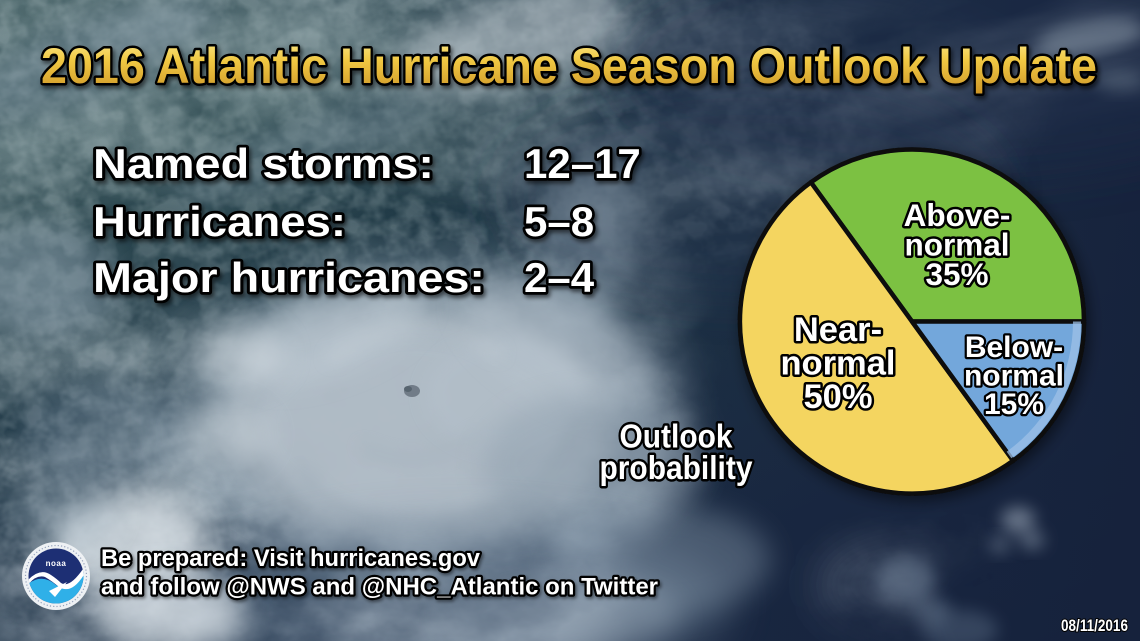 The image size is (1140, 641). What do you see at coordinates (956, 274) in the screenshot?
I see `svg-text: 35%` at bounding box center [956, 274].